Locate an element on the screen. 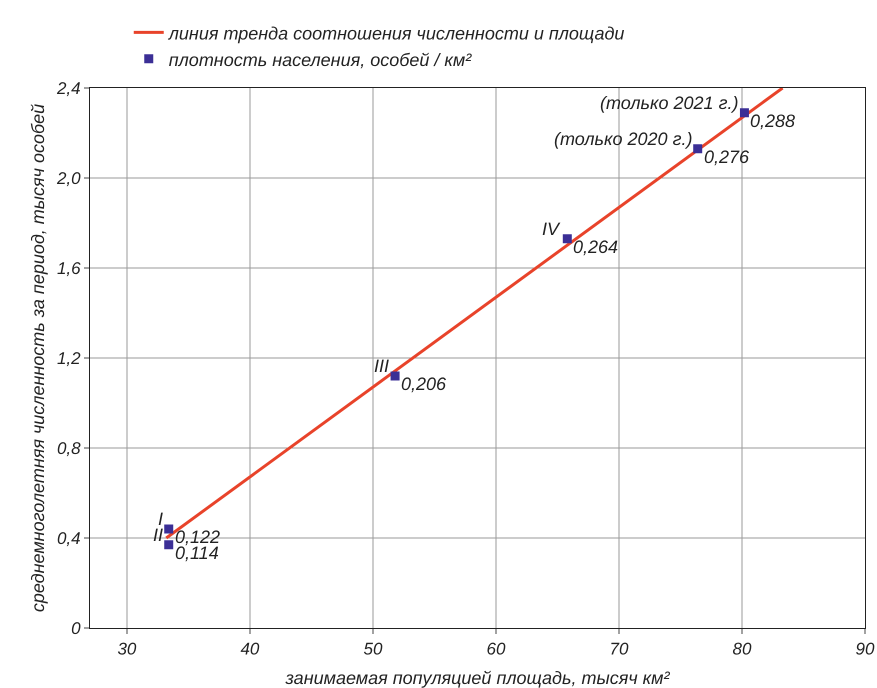 The height and width of the screenshot is (688, 877). annotation: (только 2020 г.) is located at coordinates (623, 139).